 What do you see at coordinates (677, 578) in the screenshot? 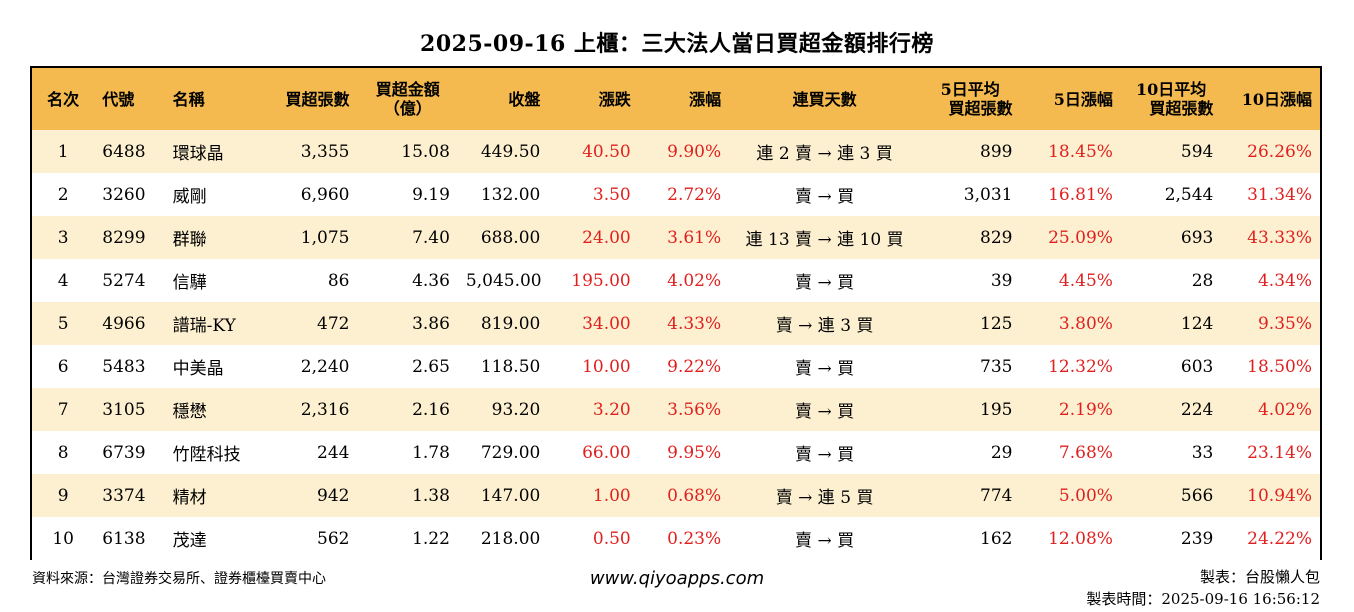
I see `website-link: www.qiyoapps.com` at bounding box center [677, 578].